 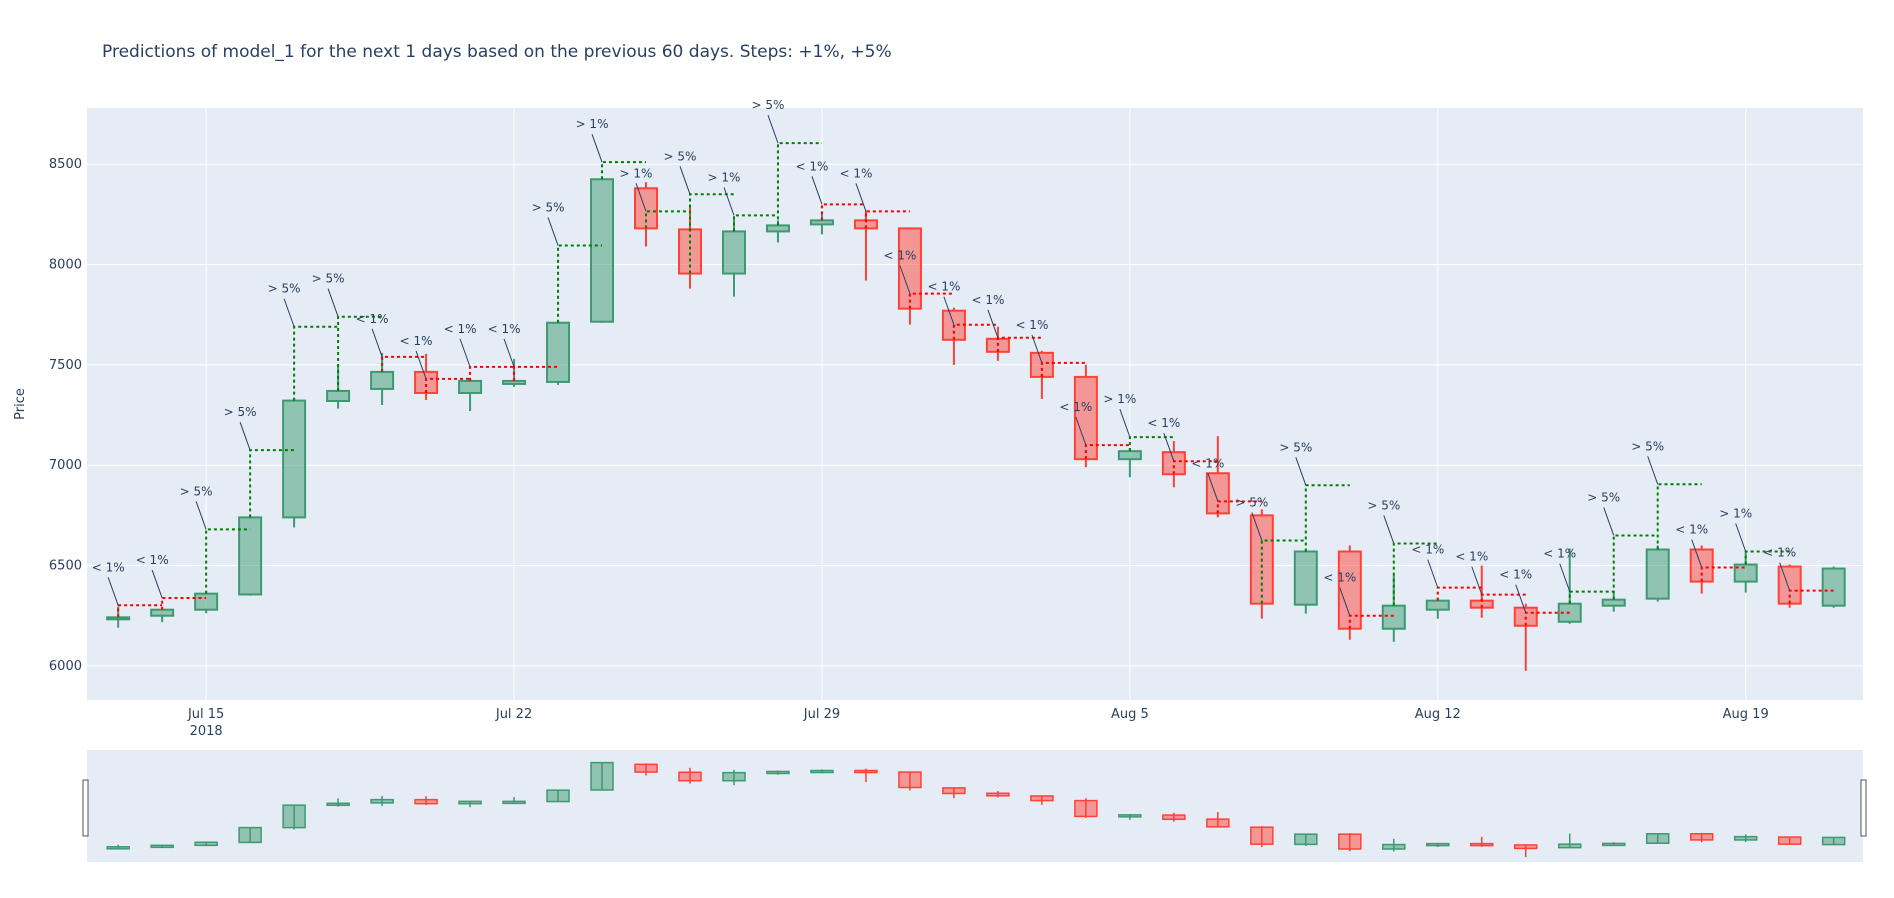 What do you see at coordinates (85, 808) in the screenshot?
I see `range-slider-left-handle` at bounding box center [85, 808].